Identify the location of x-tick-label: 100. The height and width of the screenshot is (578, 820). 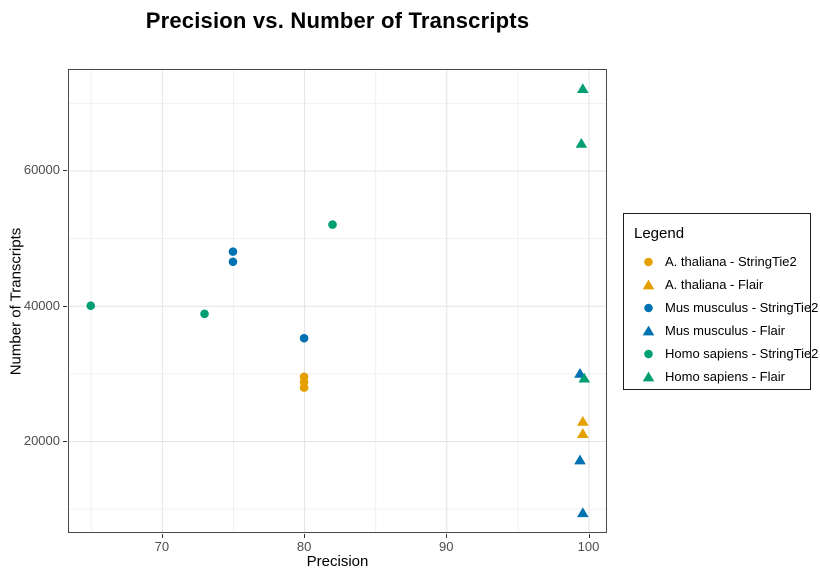
(588, 546).